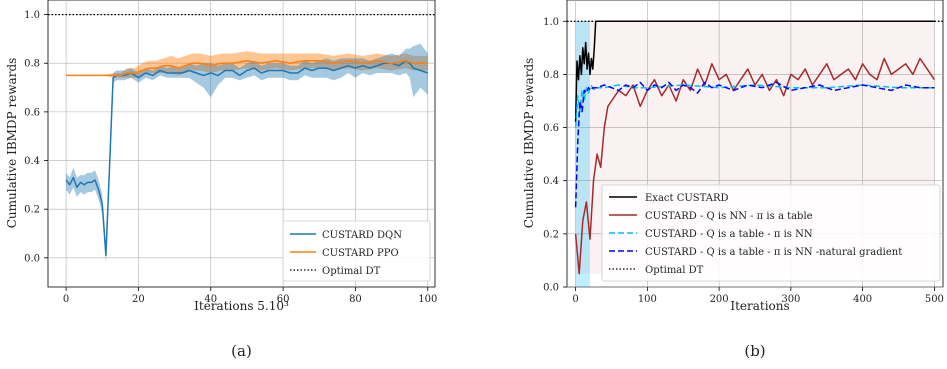  I want to click on y-ticks-b: 0.0 0.2 0.4 0.6 0.8 1.0, so click(555, 155).